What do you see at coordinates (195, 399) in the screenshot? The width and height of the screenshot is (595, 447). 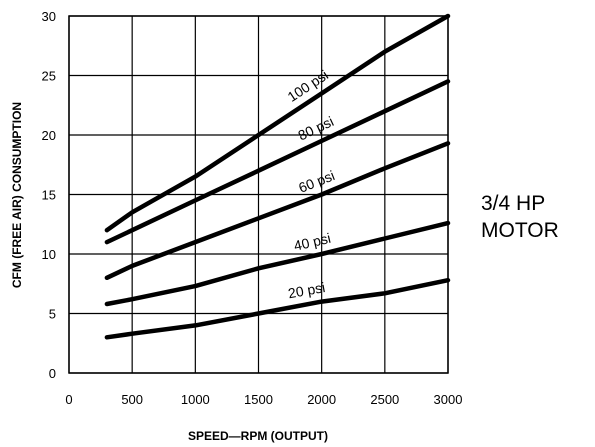 I see `x-tick-label: 1000` at bounding box center [195, 399].